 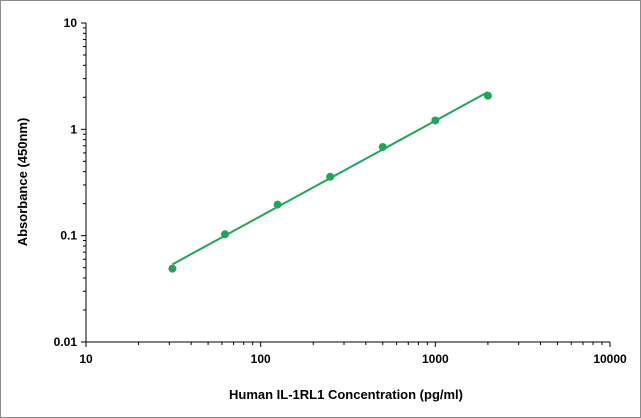 I want to click on y-tick-label: 10, so click(x=71, y=23).